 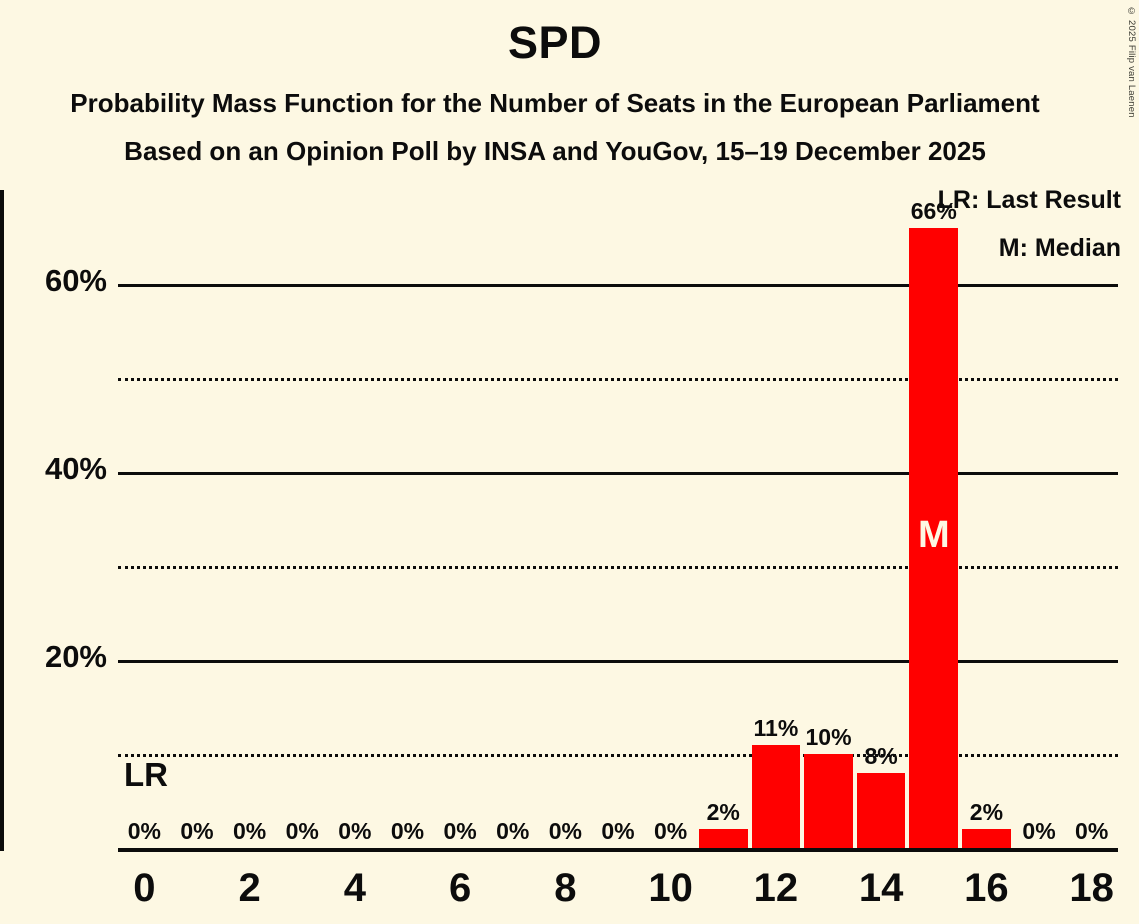 What do you see at coordinates (565, 888) in the screenshot?
I see `x-tick-label-8: 8` at bounding box center [565, 888].